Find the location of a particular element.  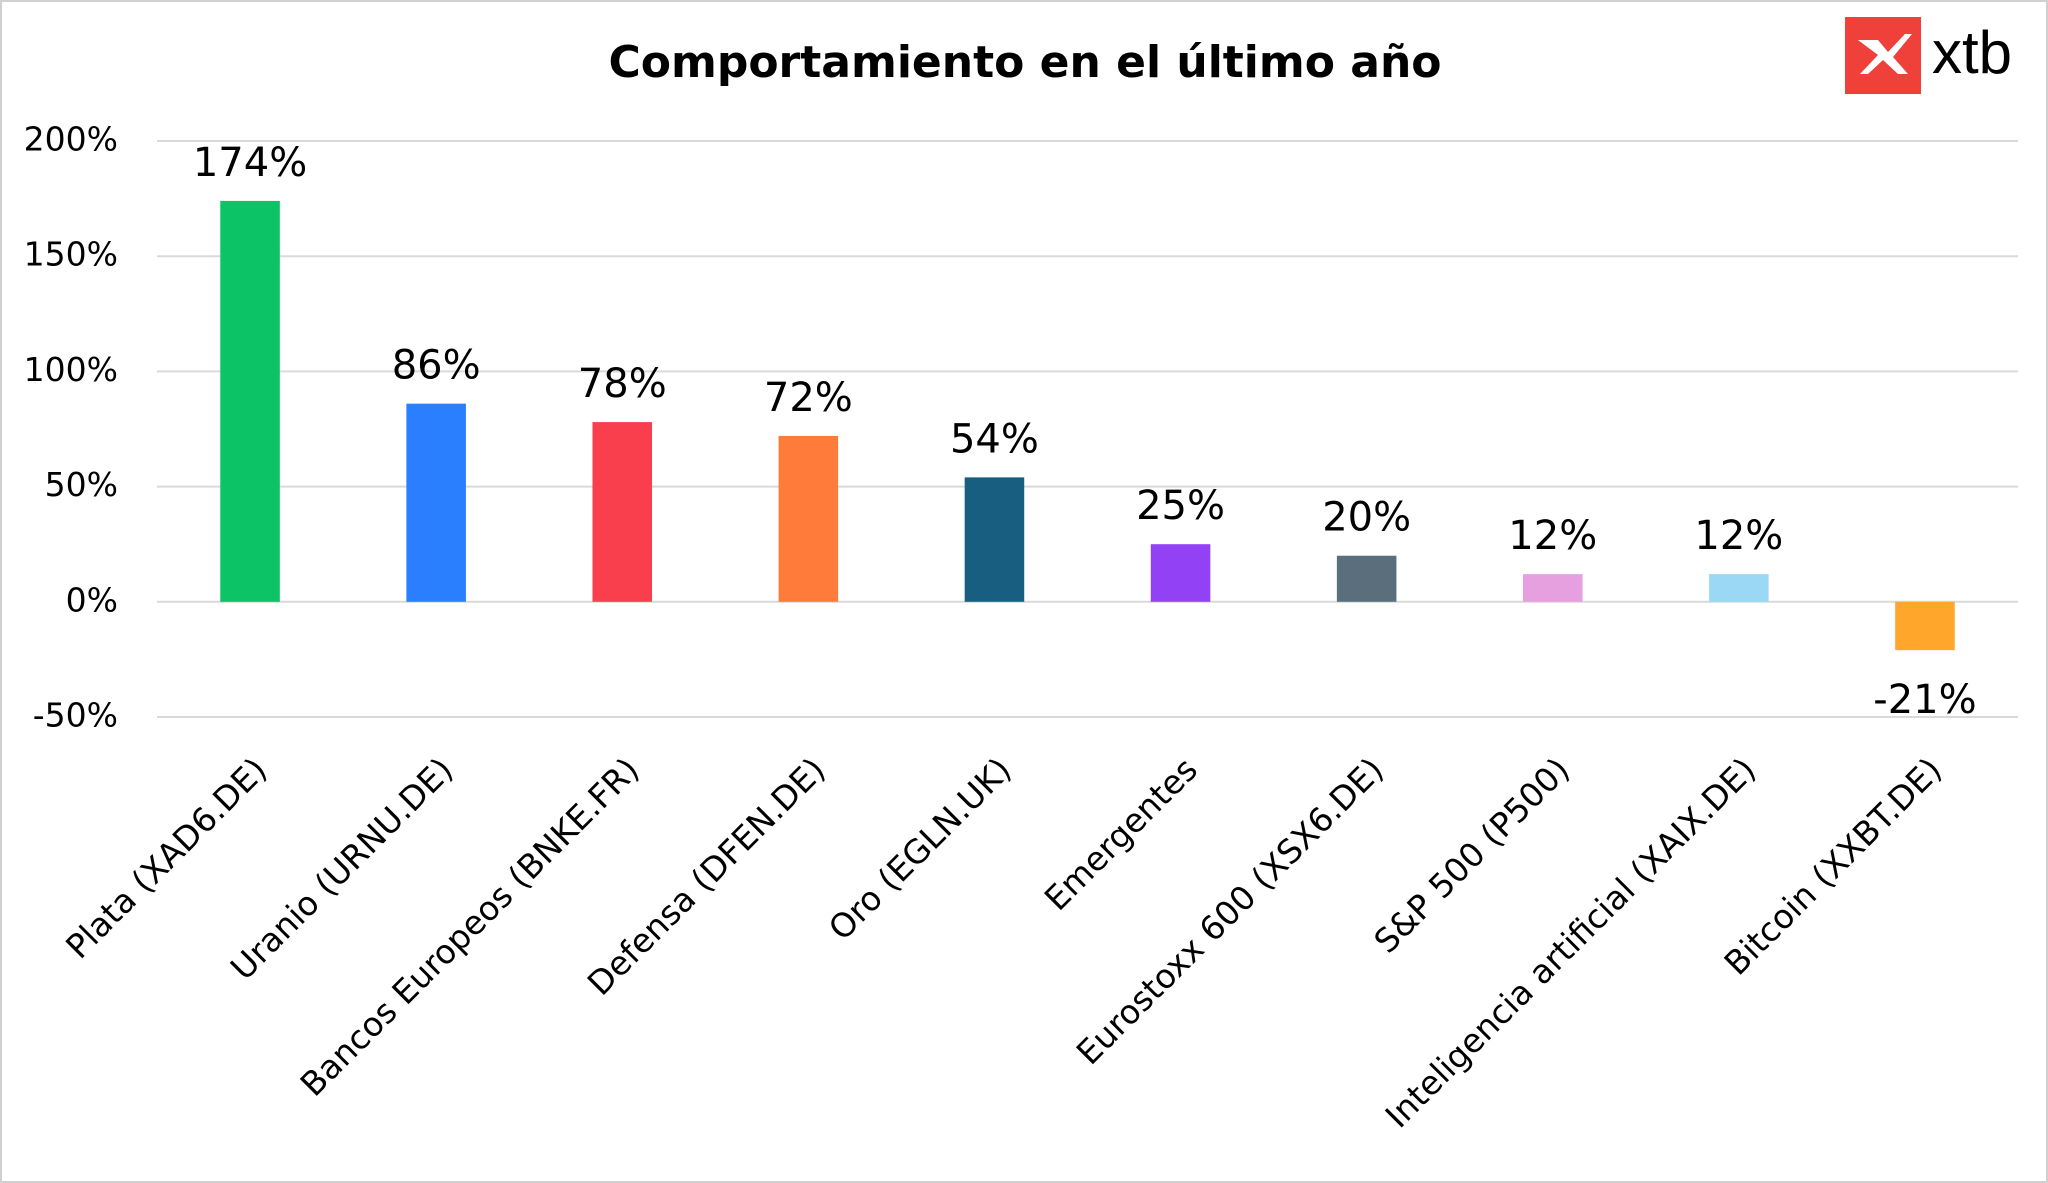

value-label: 54% is located at coordinates (994, 439).